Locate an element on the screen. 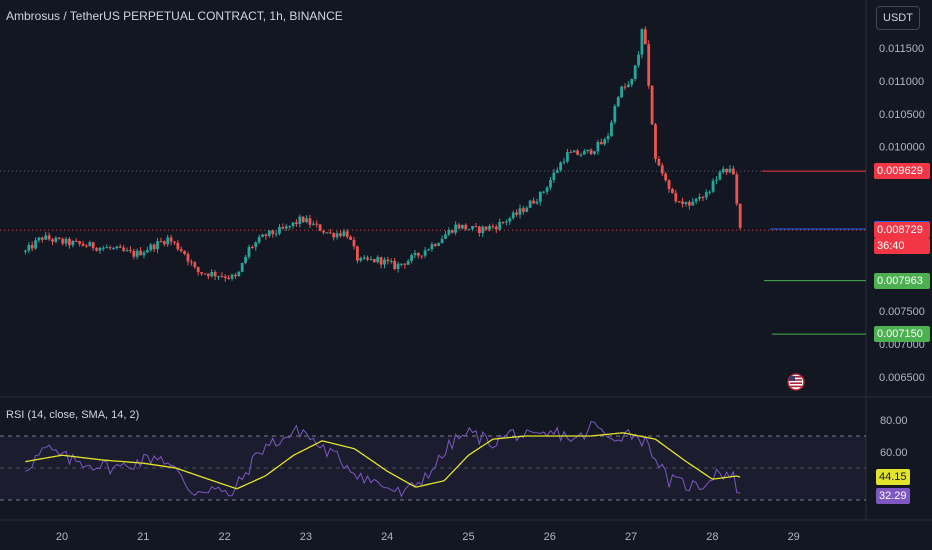  us-flag-icon is located at coordinates (796, 382).